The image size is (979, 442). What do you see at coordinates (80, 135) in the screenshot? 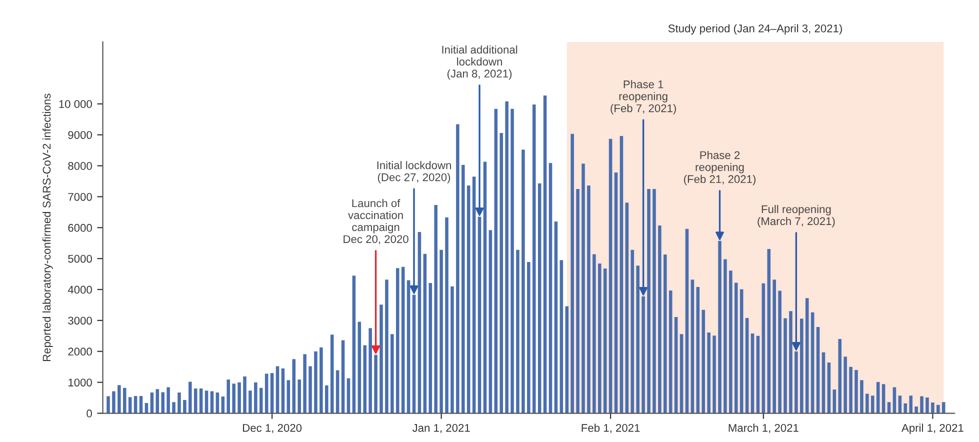
I see `y-tick-label: 9000` at bounding box center [80, 135].